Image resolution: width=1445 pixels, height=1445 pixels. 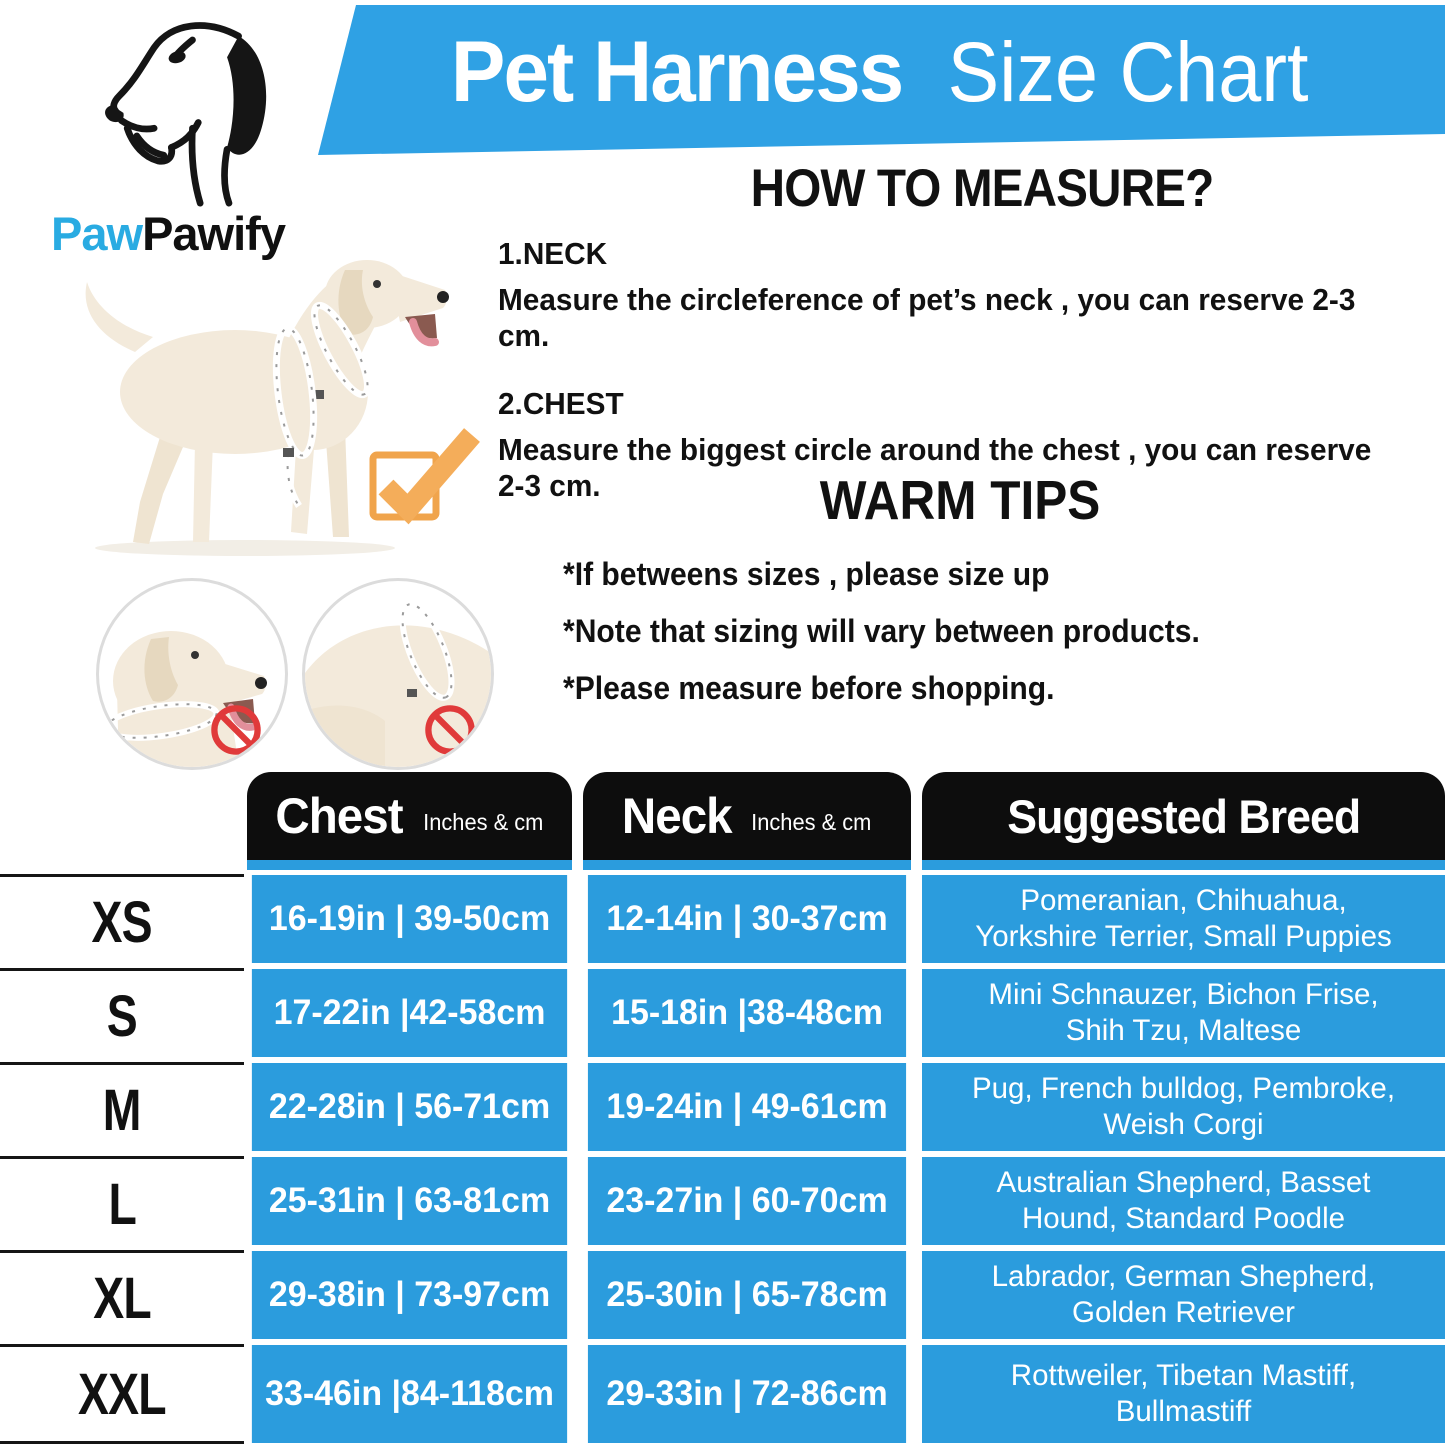 What do you see at coordinates (424, 476) in the screenshot?
I see `checkmark-icon` at bounding box center [424, 476].